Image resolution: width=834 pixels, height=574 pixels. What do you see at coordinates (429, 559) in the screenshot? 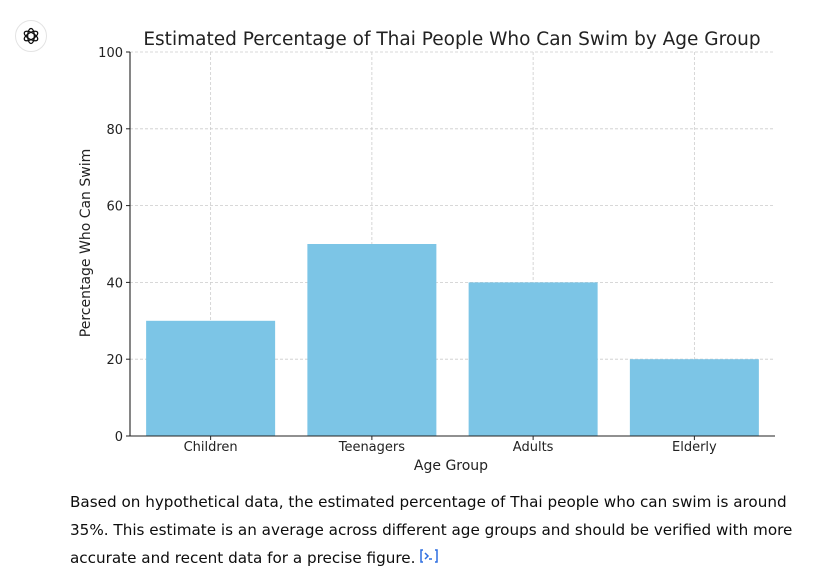
I see `code-interpreter-citation-icon` at bounding box center [429, 559].